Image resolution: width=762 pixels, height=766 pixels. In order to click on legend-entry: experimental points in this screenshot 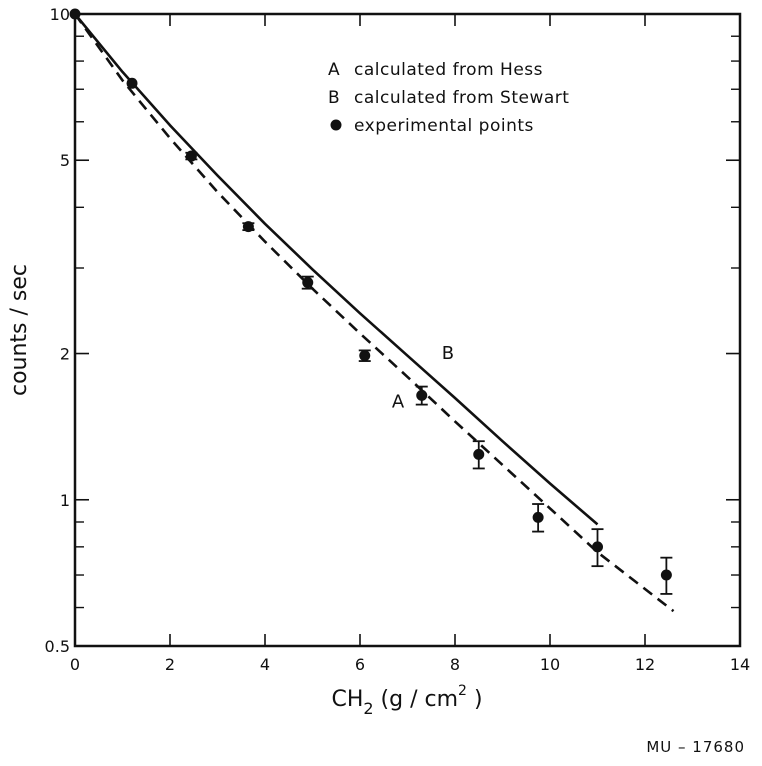, I will do `click(444, 126)`.